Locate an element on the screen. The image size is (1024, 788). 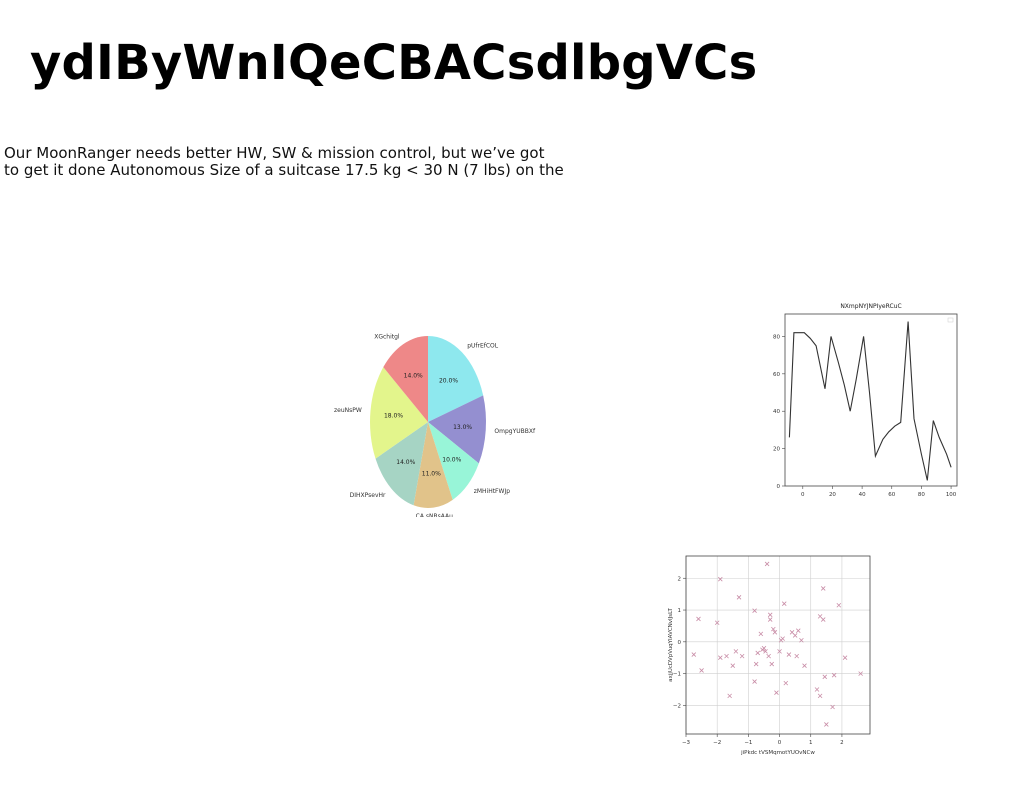
y-tick-label: 20 is located at coordinates (776, 450).